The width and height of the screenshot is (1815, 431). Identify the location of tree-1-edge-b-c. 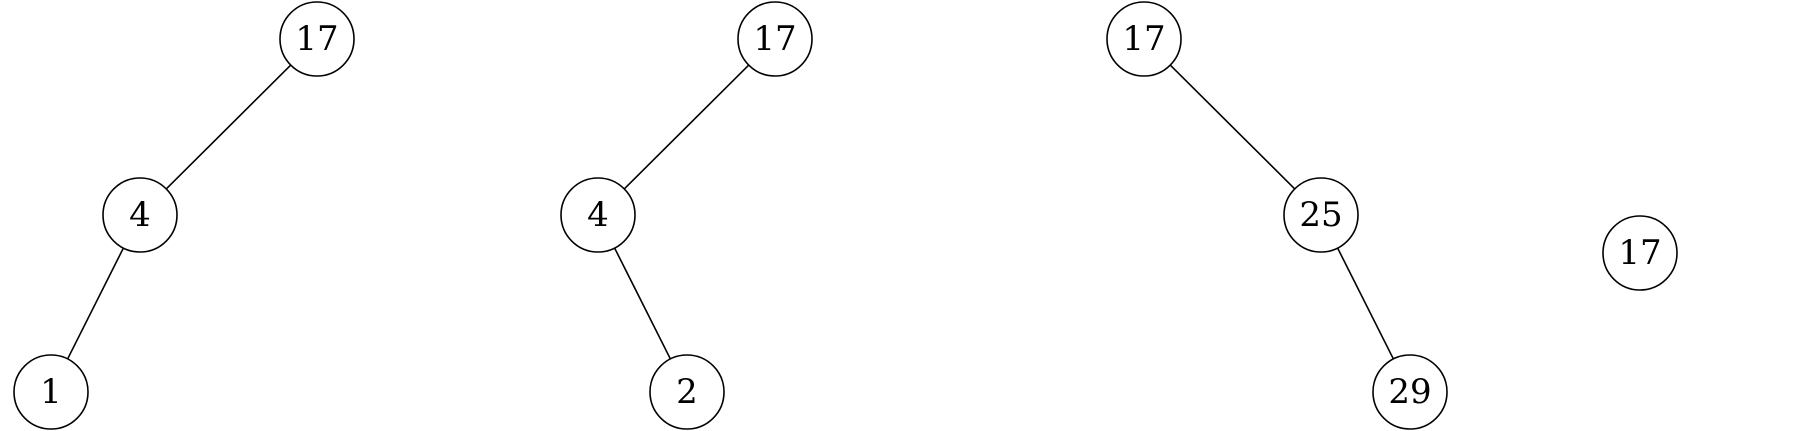
(95, 303).